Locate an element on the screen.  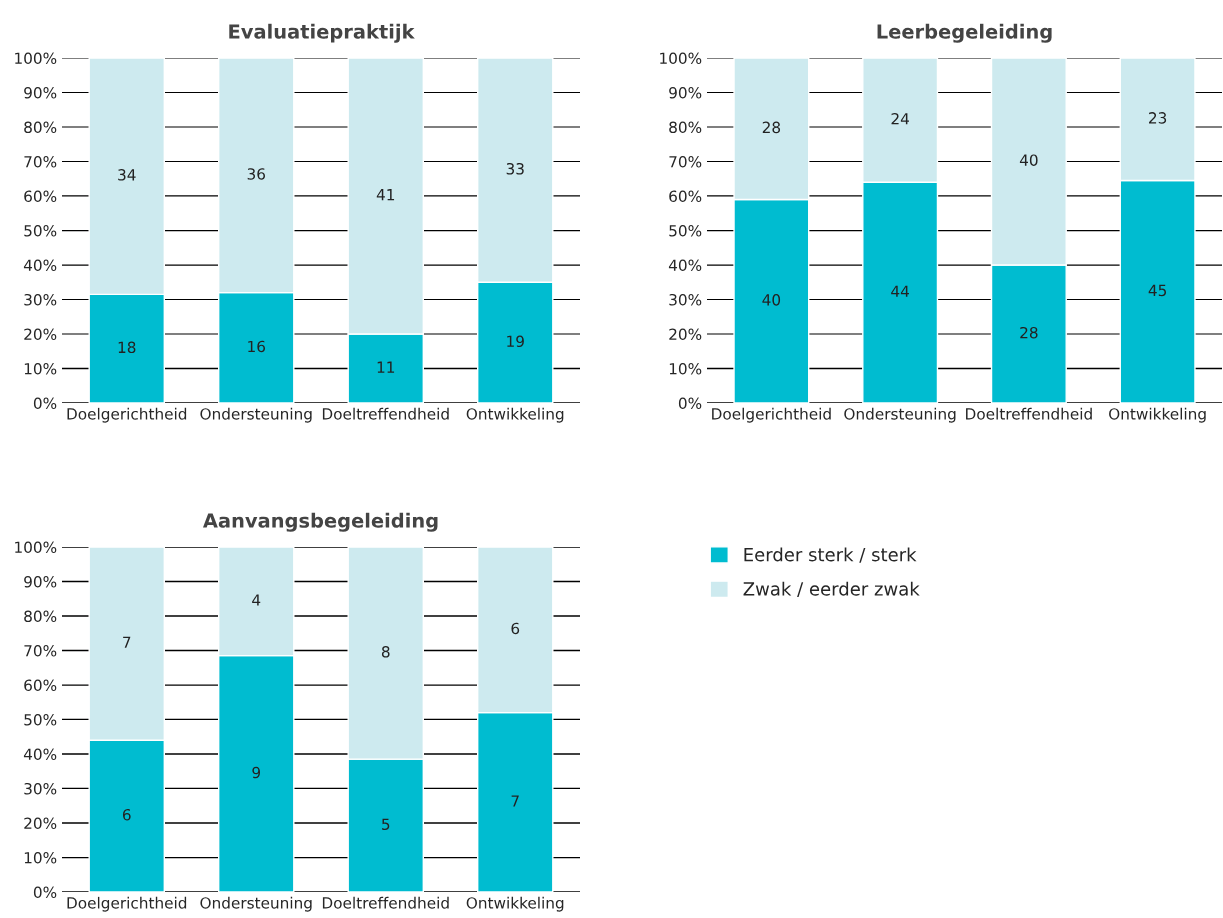
annotation: 11 is located at coordinates (386, 367).